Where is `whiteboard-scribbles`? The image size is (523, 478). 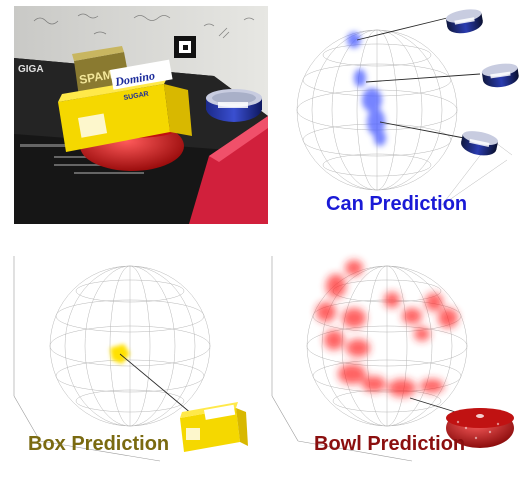
whiteboard-scribbles is located at coordinates (144, 26).